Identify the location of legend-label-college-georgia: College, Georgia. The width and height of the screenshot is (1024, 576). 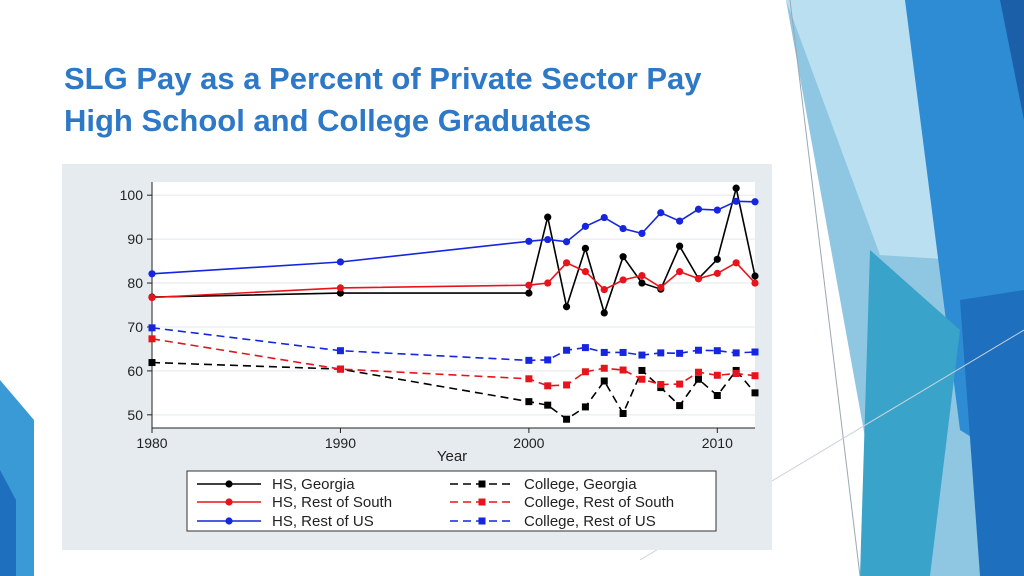
(580, 484).